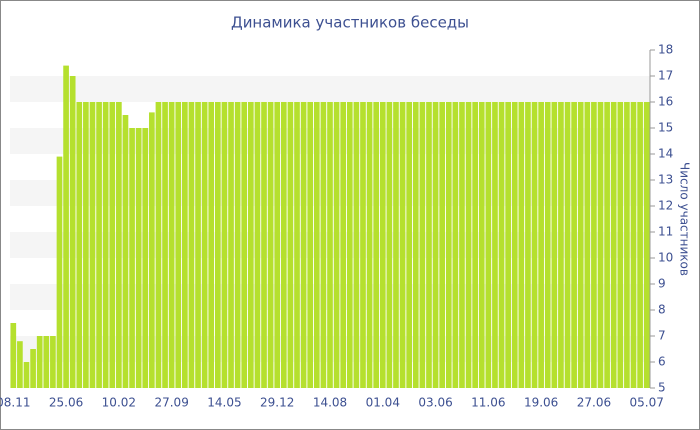 This screenshot has width=700, height=430. Describe the element at coordinates (662, 362) in the screenshot. I see `y-tick-label: 6` at that location.